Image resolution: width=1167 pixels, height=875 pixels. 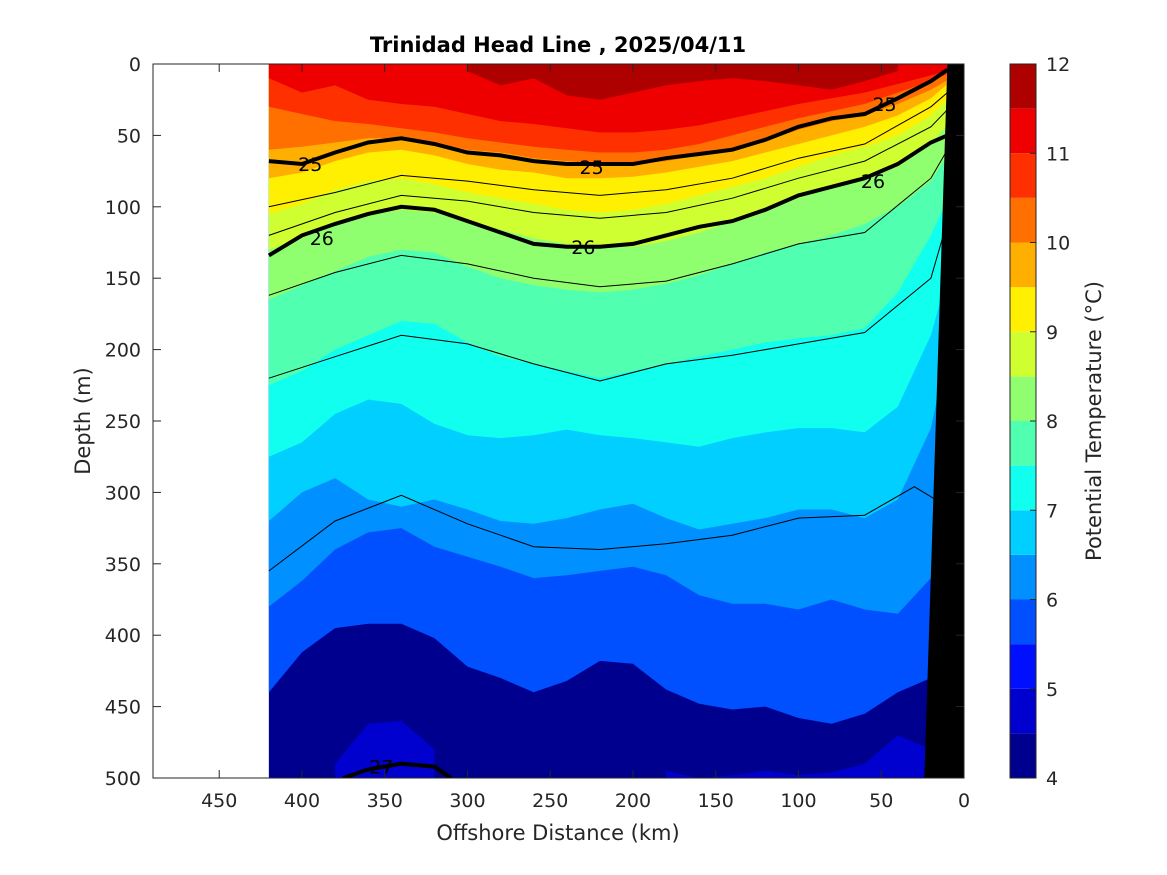 I want to click on y-tick-label: 350, so click(x=123, y=565).